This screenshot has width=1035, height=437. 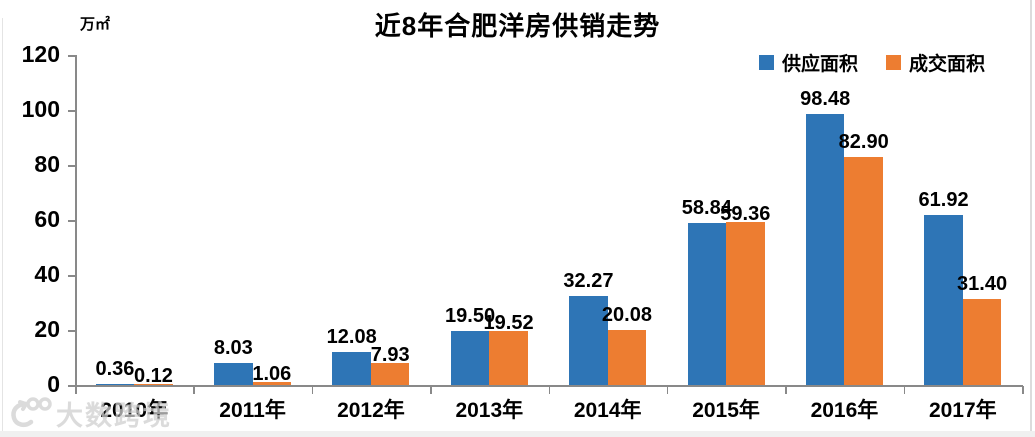 I want to click on chart-title: 近8年合肥洋房供销走势, so click(x=517, y=26).